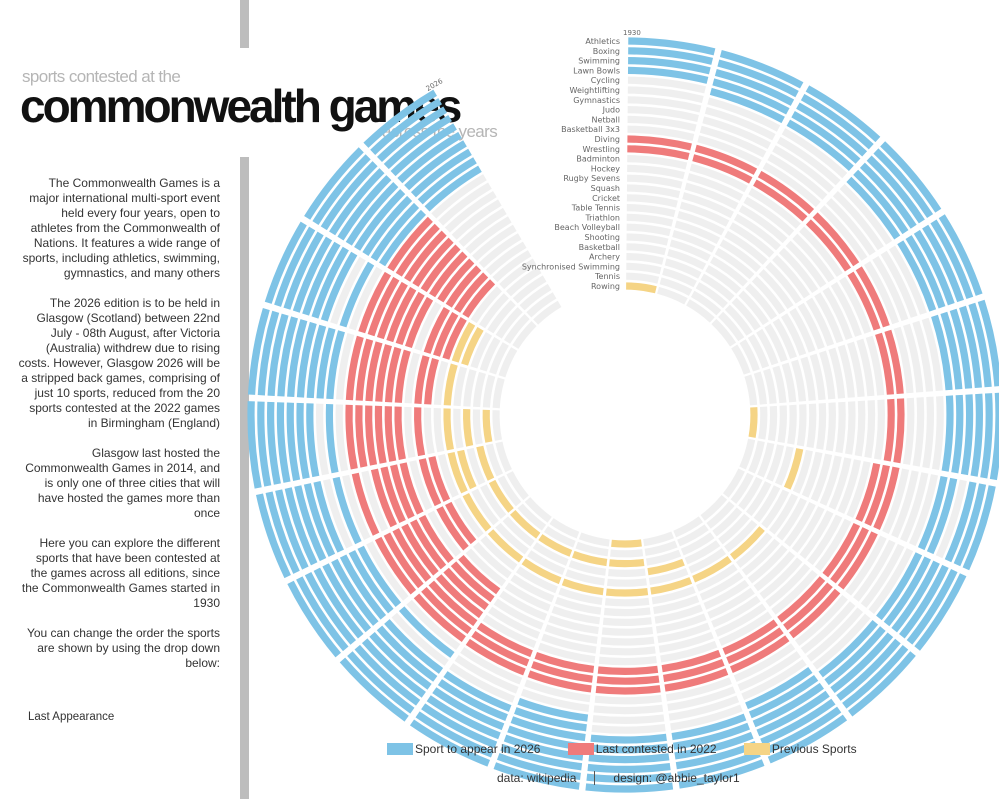  What do you see at coordinates (606, 198) in the screenshot?
I see `sport-label: Cricket` at bounding box center [606, 198].